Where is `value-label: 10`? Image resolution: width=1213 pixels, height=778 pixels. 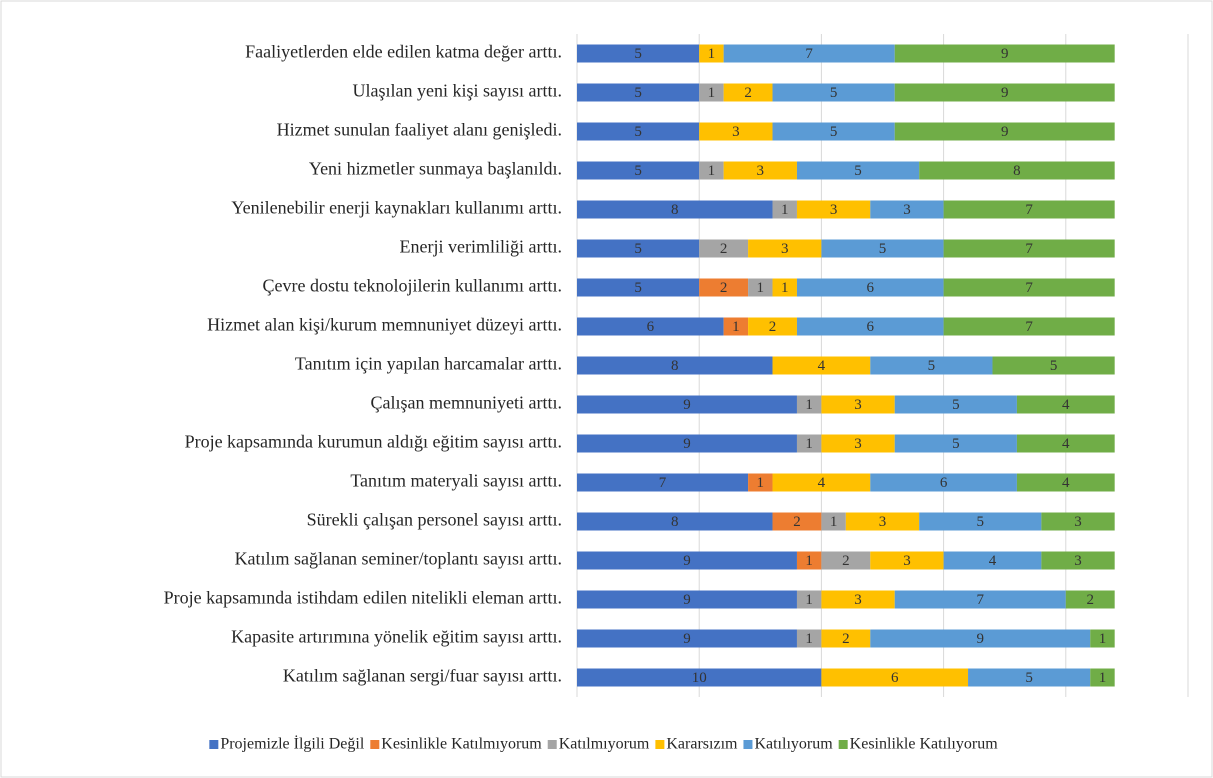
value-label: 10 is located at coordinates (699, 678).